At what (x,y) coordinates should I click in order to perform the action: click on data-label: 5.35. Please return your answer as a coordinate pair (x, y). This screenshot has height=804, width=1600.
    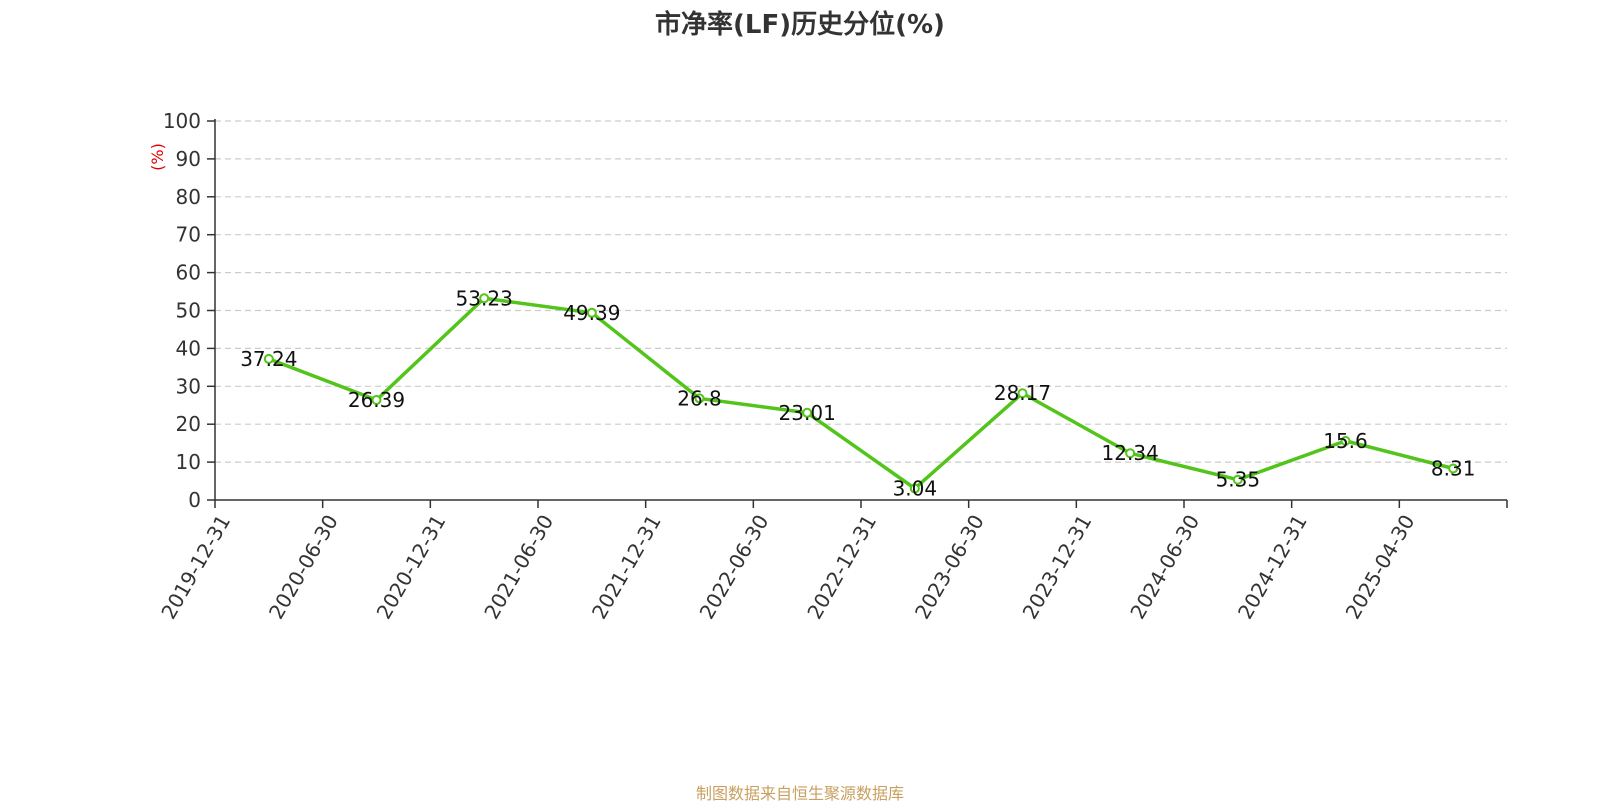
    Looking at the image, I should click on (1238, 480).